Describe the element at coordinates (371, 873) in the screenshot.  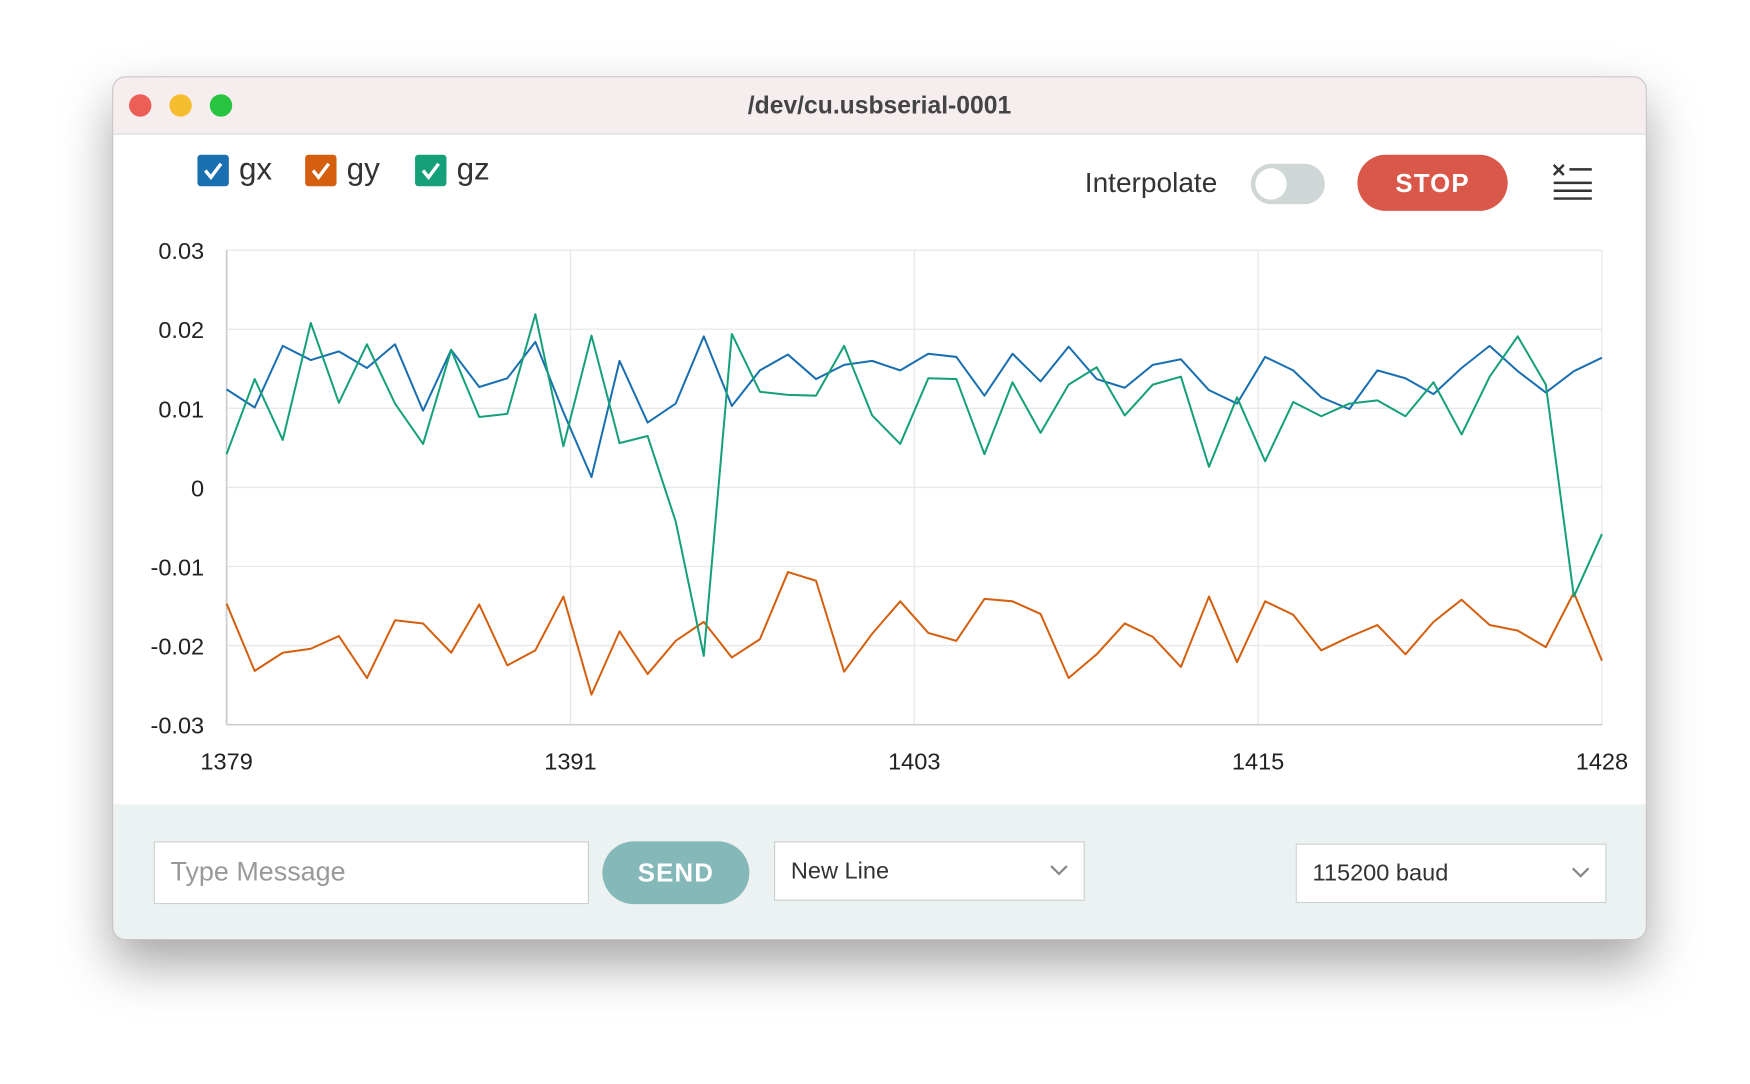
I see `message-input: Type Message` at that location.